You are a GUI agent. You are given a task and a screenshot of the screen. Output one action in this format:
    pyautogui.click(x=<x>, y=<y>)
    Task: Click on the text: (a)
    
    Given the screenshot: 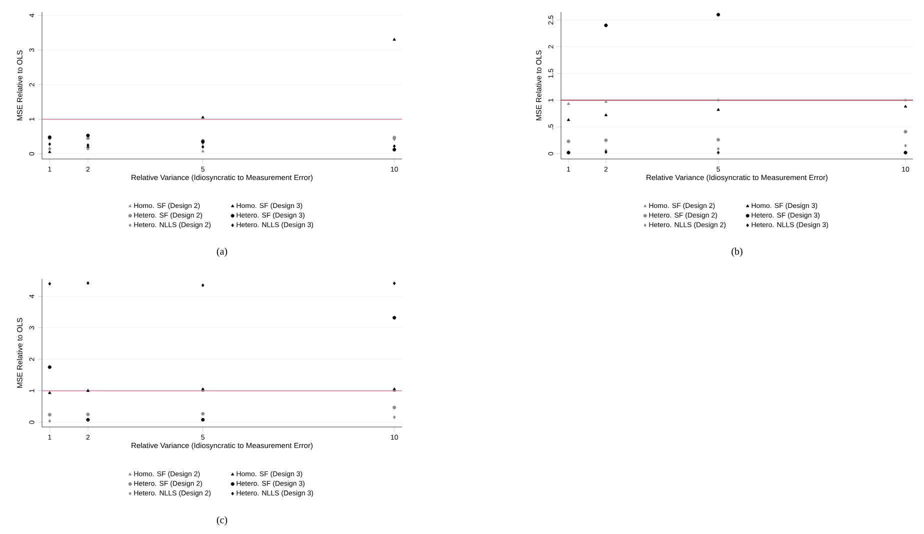 What is the action you would take?
    pyautogui.click(x=222, y=252)
    